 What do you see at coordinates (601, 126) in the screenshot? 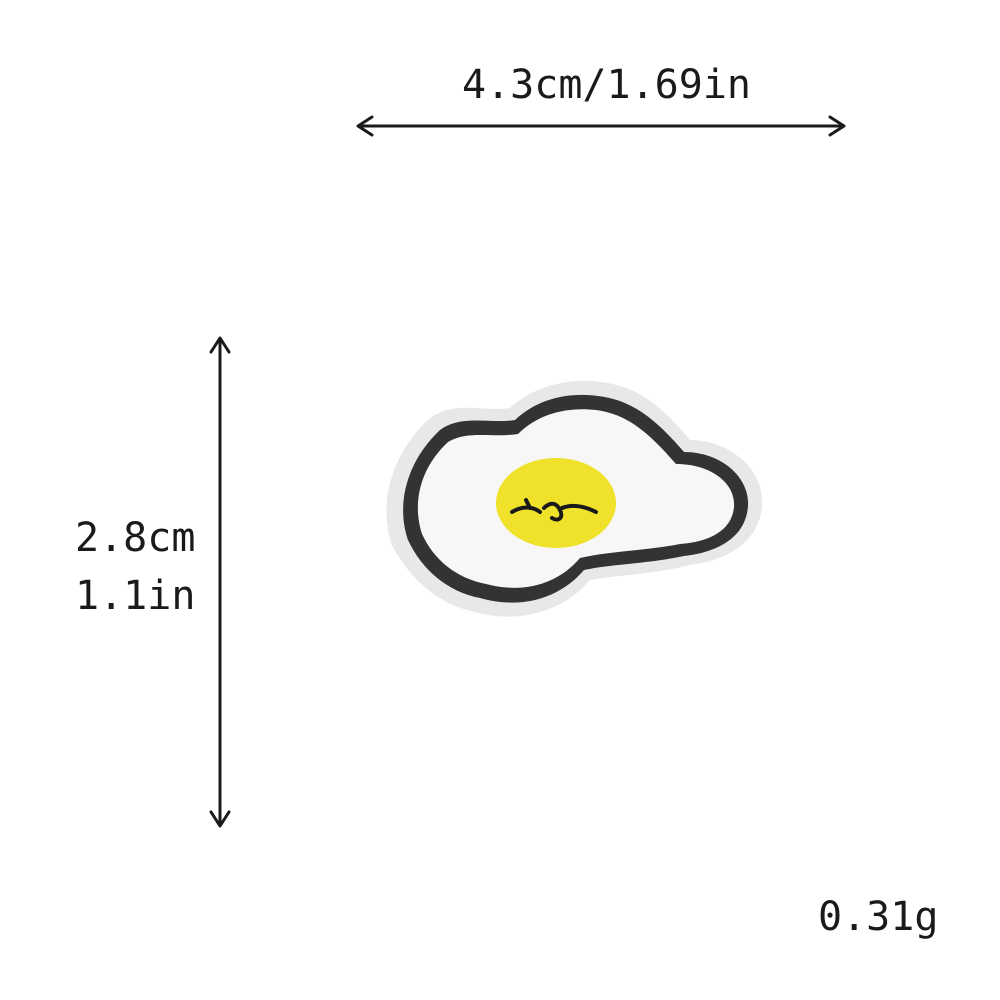
I see `width-arrow` at bounding box center [601, 126].